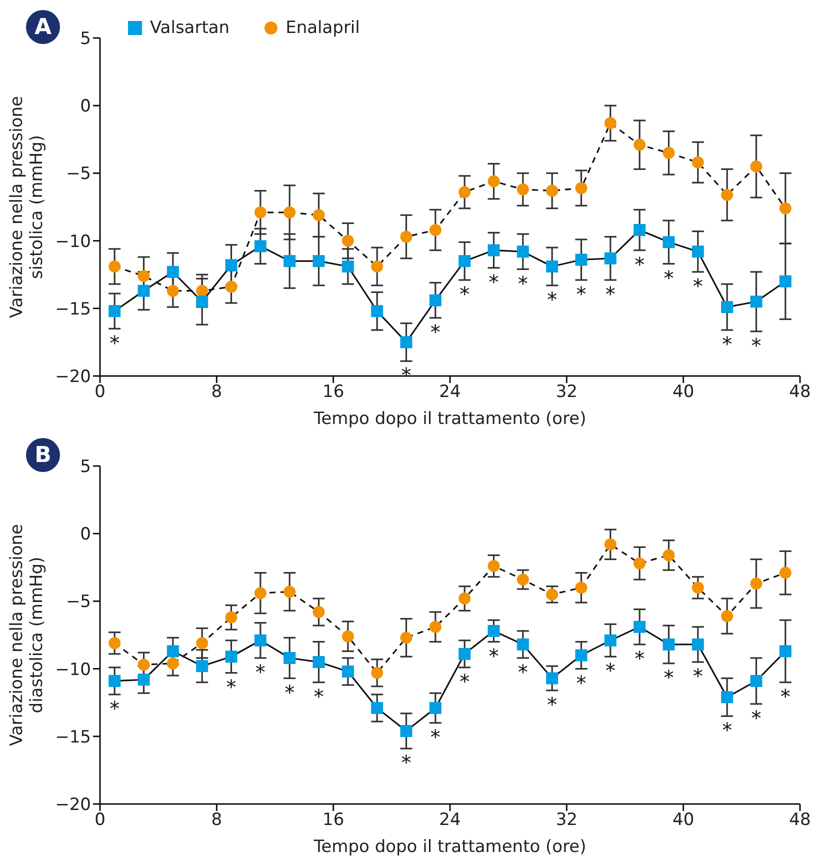  I want to click on y-axis-title: Variazione nella pressione sistolica (mmHg), so click(27, 207).